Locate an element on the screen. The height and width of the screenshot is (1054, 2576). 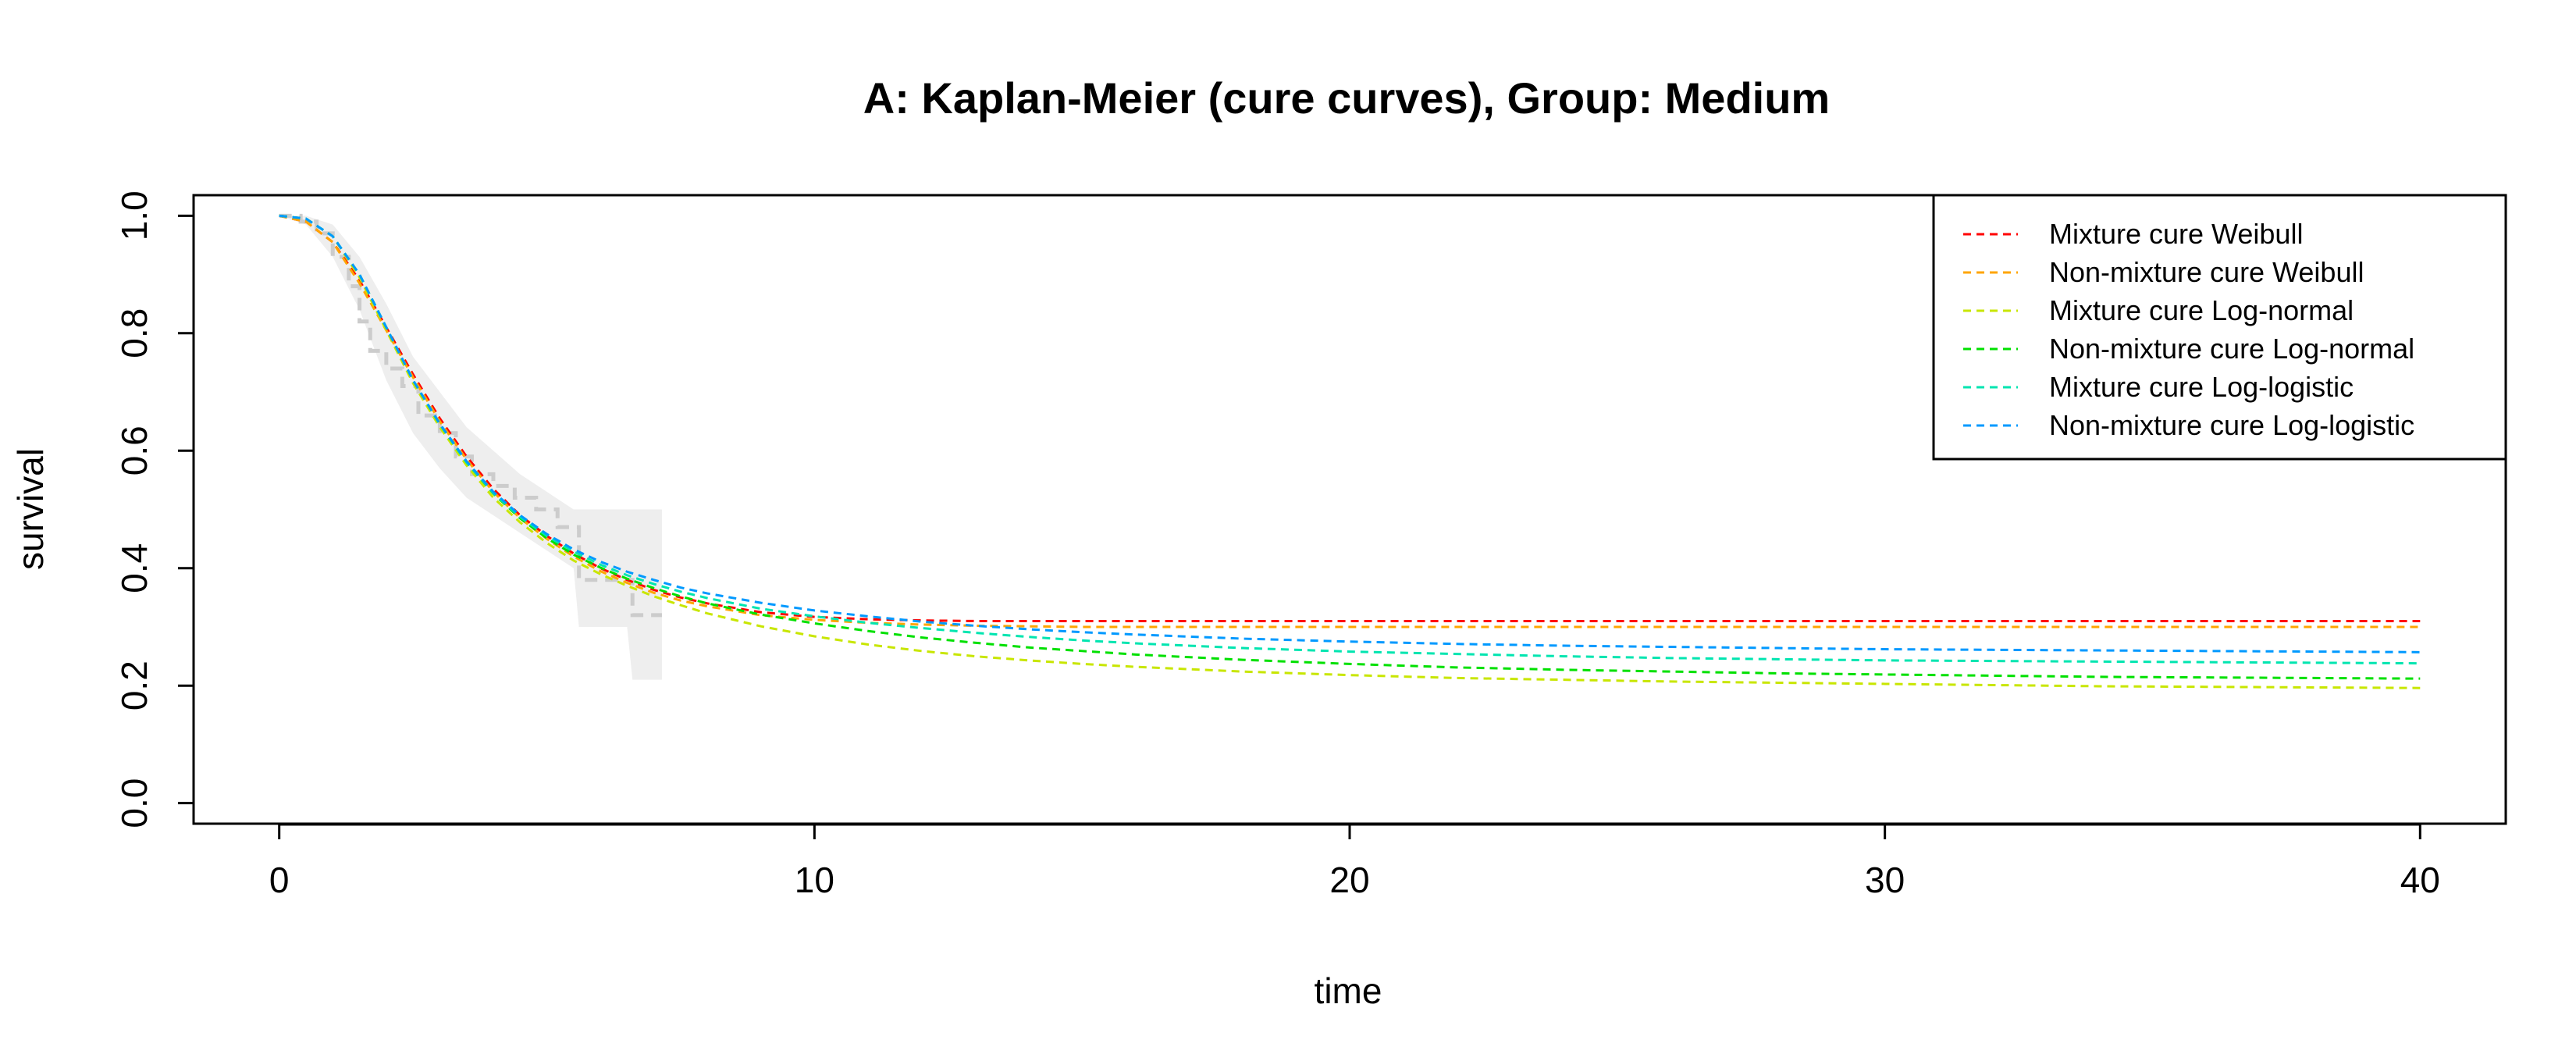
legend-item-label: Mixture cure Weibull is located at coordinates (2176, 234).